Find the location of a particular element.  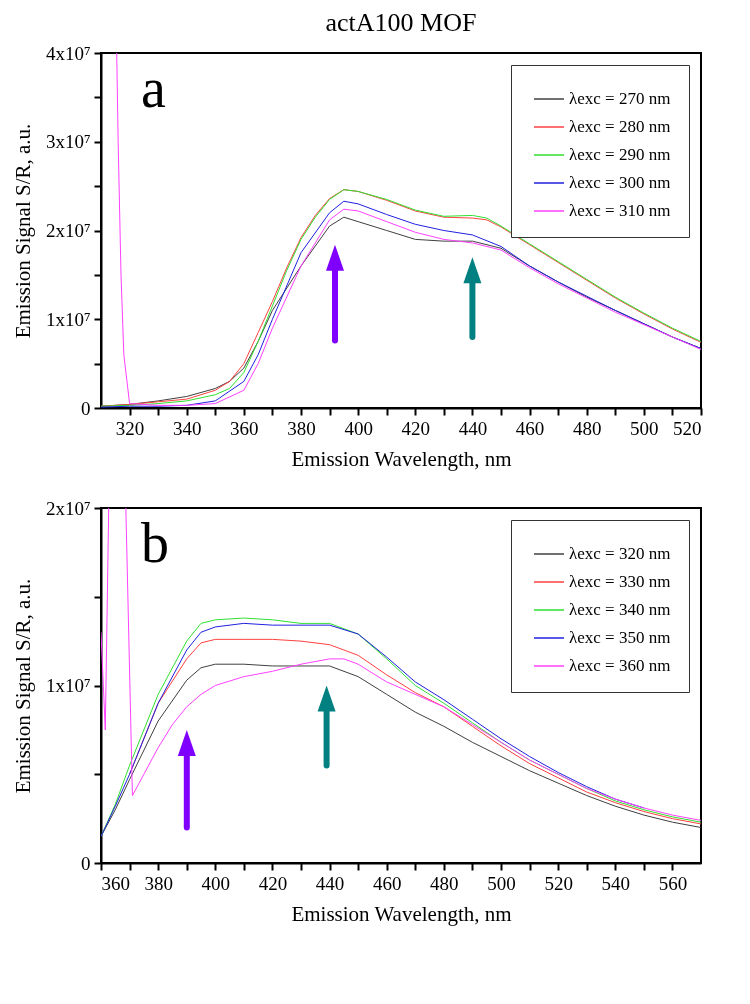

legend-label: λexc = 360 nm is located at coordinates (620, 665).